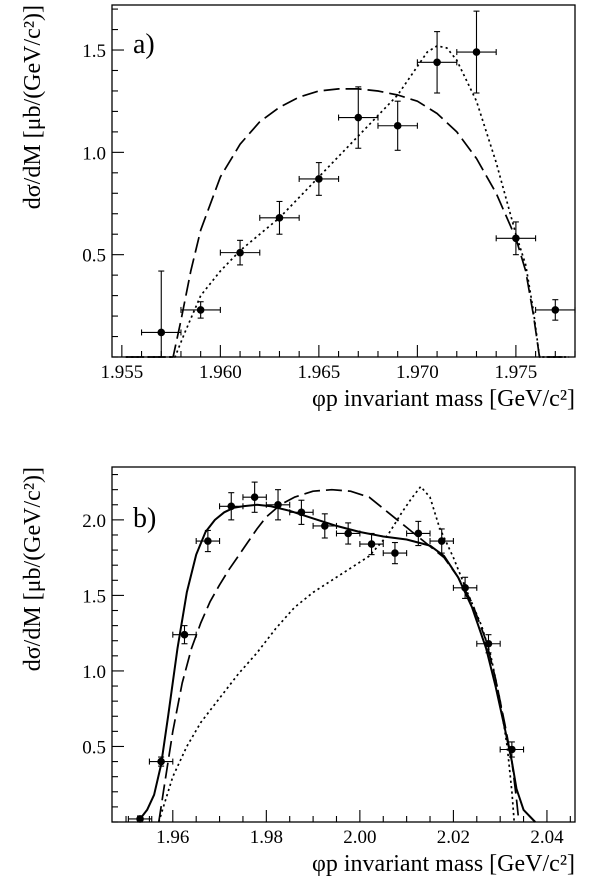 The height and width of the screenshot is (877, 589). Describe the element at coordinates (266, 837) in the screenshot. I see `x-tick-label: 1.98` at that location.